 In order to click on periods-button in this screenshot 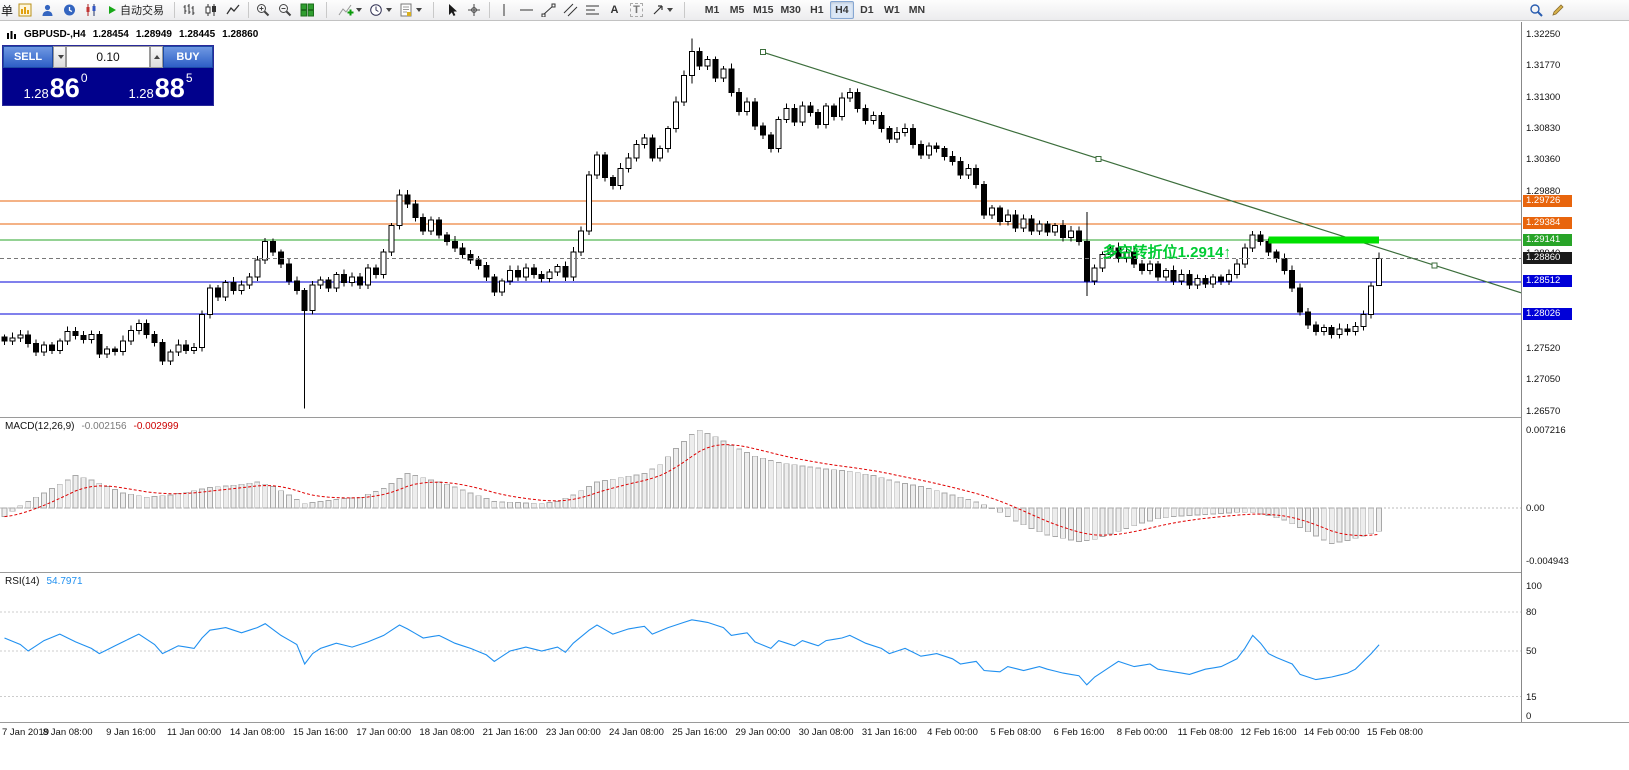, I will do `click(380, 10)`.